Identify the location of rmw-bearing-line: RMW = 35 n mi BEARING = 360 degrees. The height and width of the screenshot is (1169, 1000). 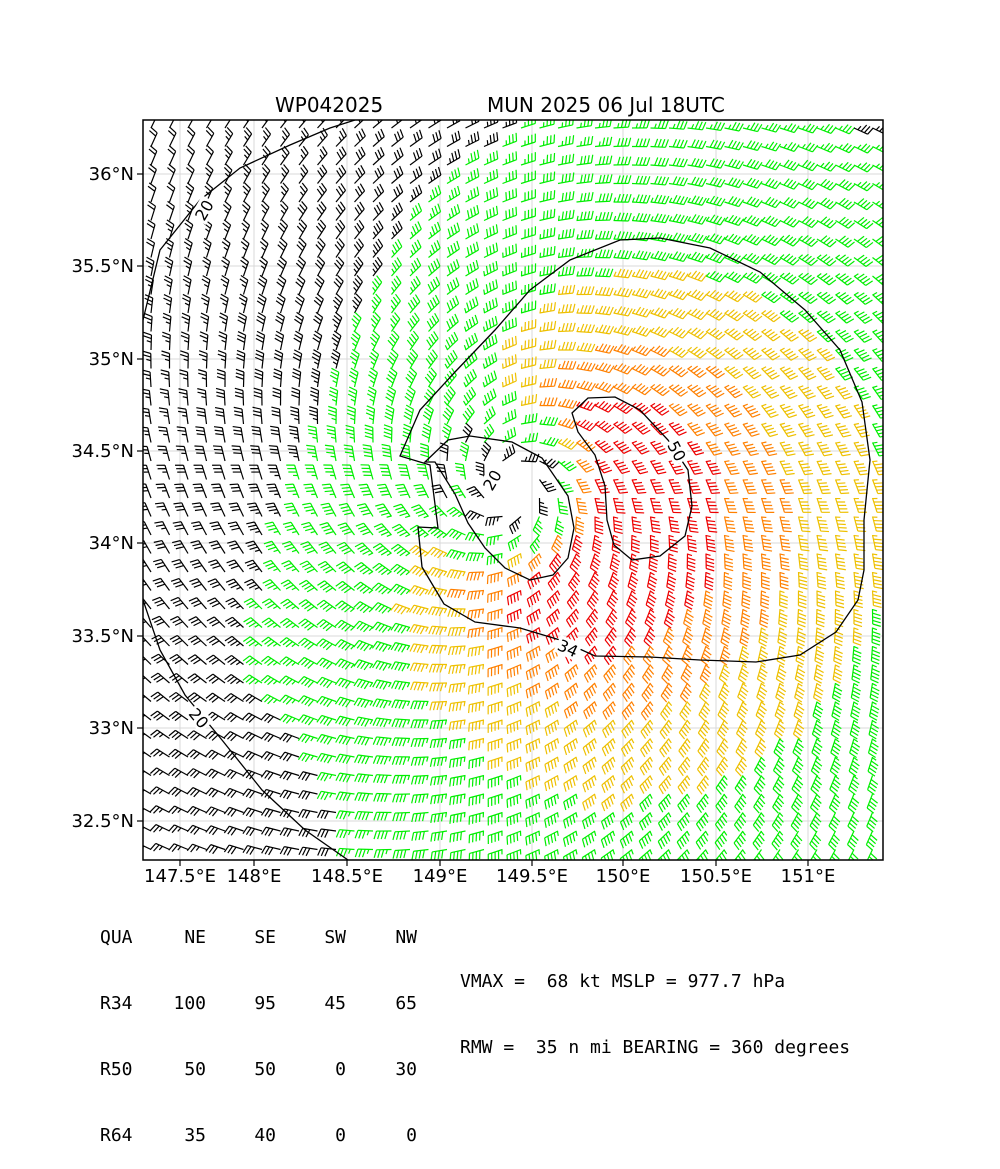
(655, 1048).